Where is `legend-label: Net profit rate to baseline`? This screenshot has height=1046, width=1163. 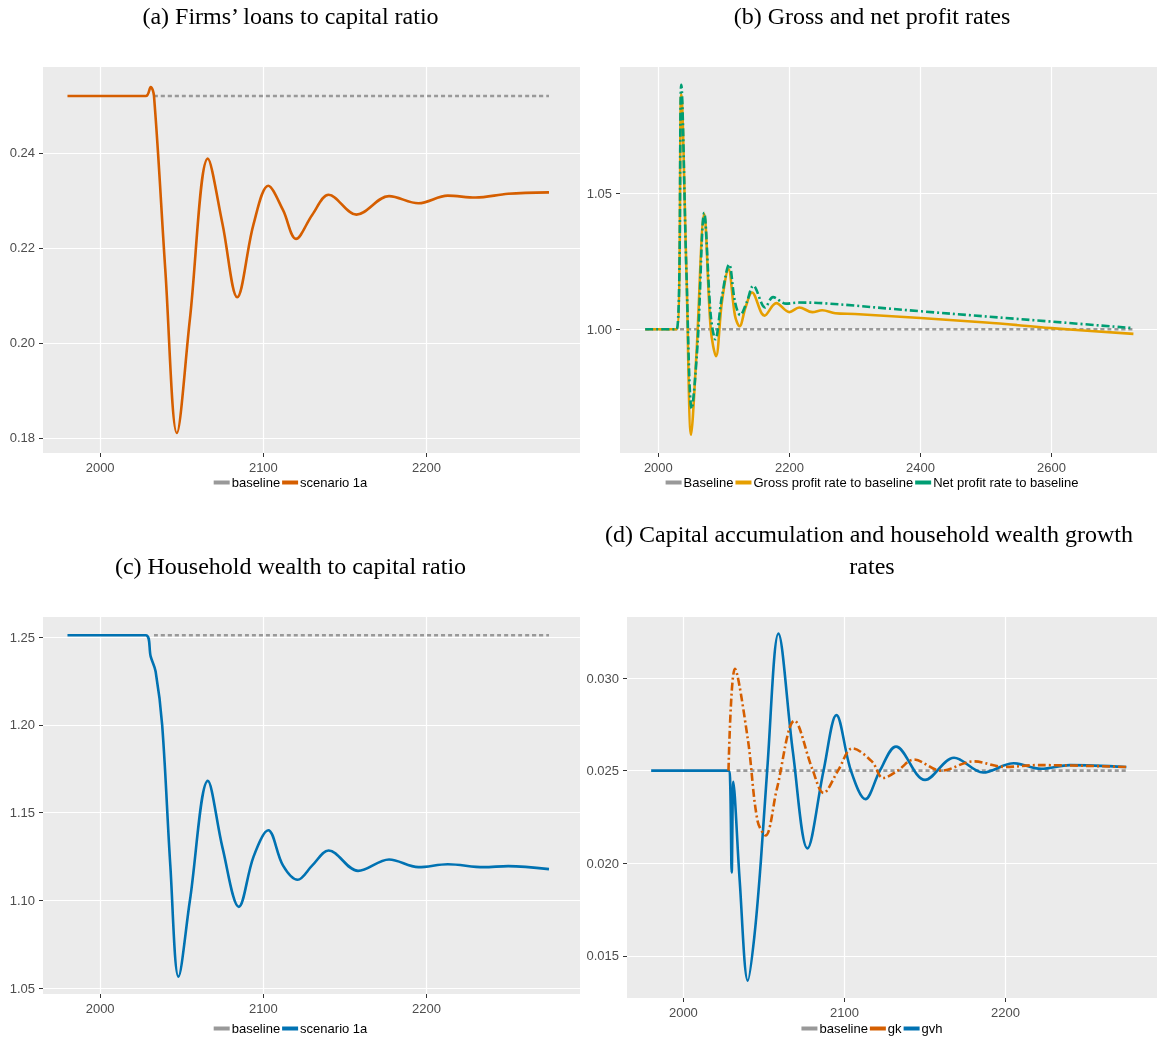
legend-label: Net profit rate to baseline is located at coordinates (1006, 482).